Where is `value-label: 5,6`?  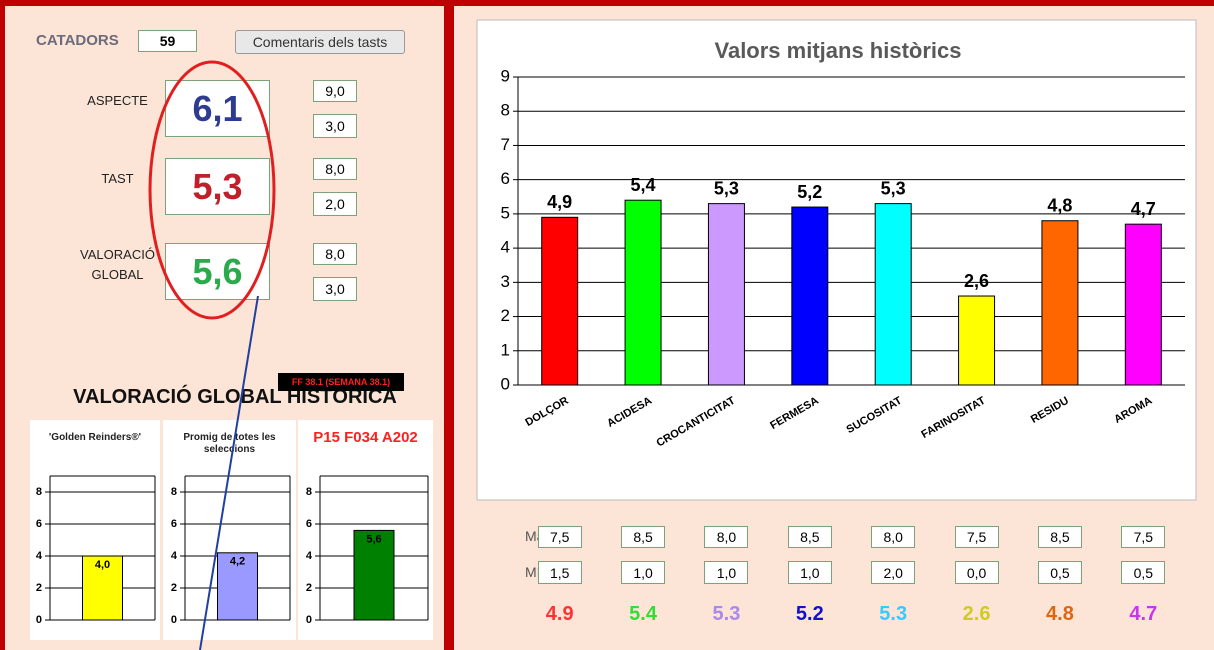 value-label: 5,6 is located at coordinates (373, 539).